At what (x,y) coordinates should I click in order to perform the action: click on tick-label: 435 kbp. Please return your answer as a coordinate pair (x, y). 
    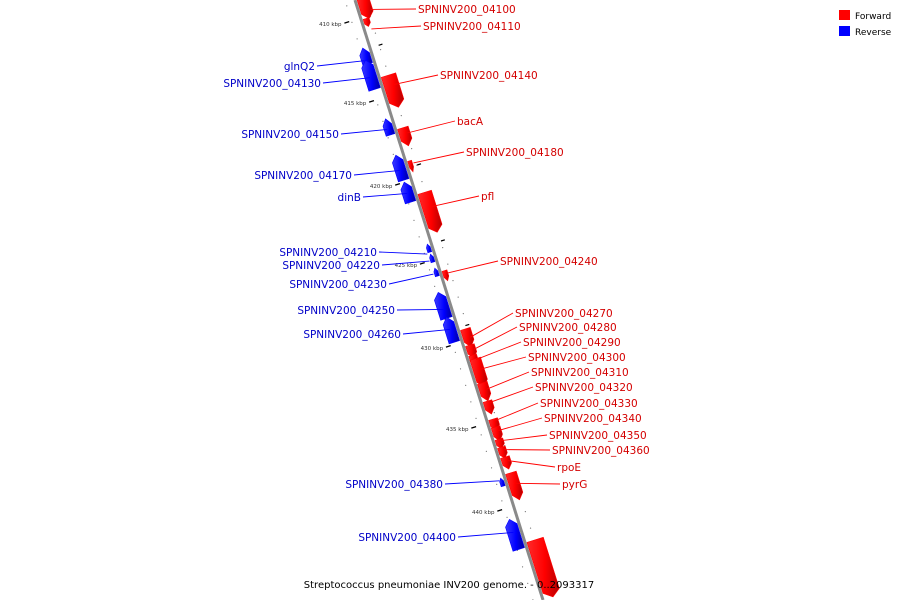
    Looking at the image, I should click on (457, 430).